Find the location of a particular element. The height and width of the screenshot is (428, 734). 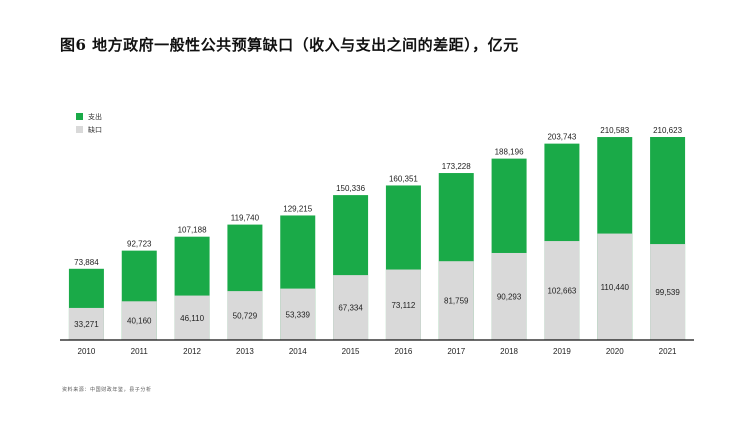

data-label-gap: 110,440 is located at coordinates (615, 287).